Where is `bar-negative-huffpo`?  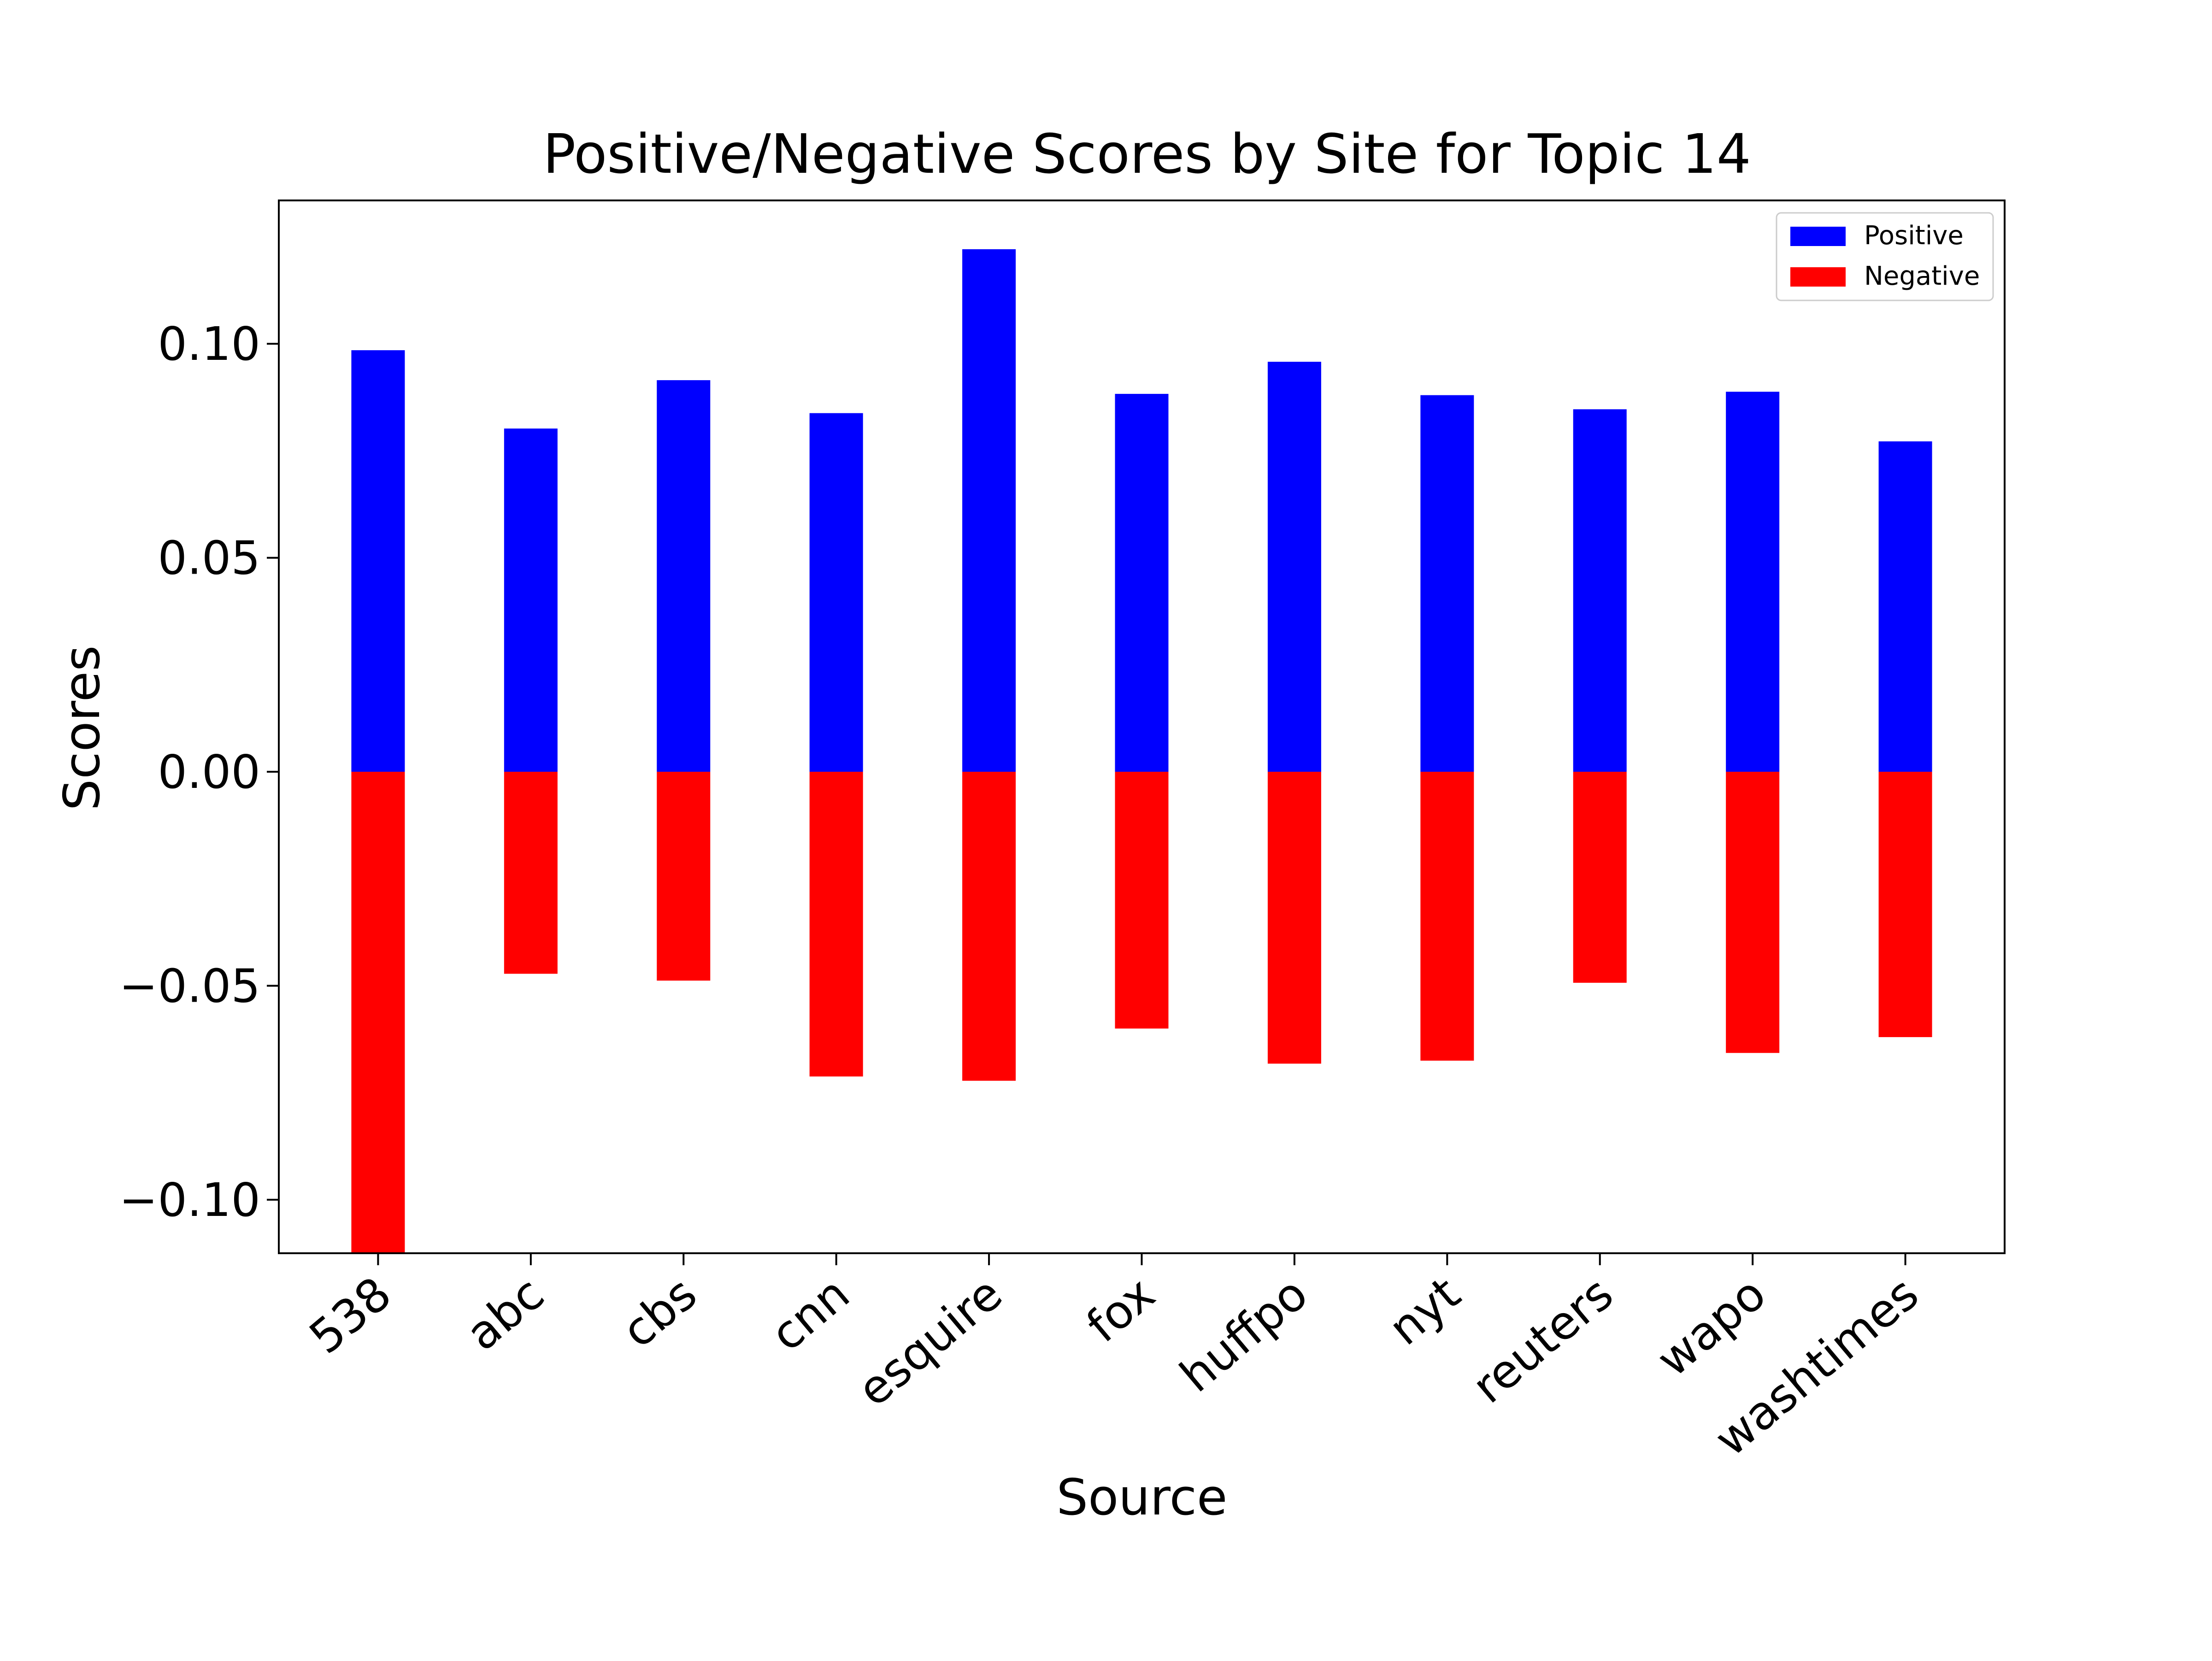
bar-negative-huffpo is located at coordinates (1294, 918).